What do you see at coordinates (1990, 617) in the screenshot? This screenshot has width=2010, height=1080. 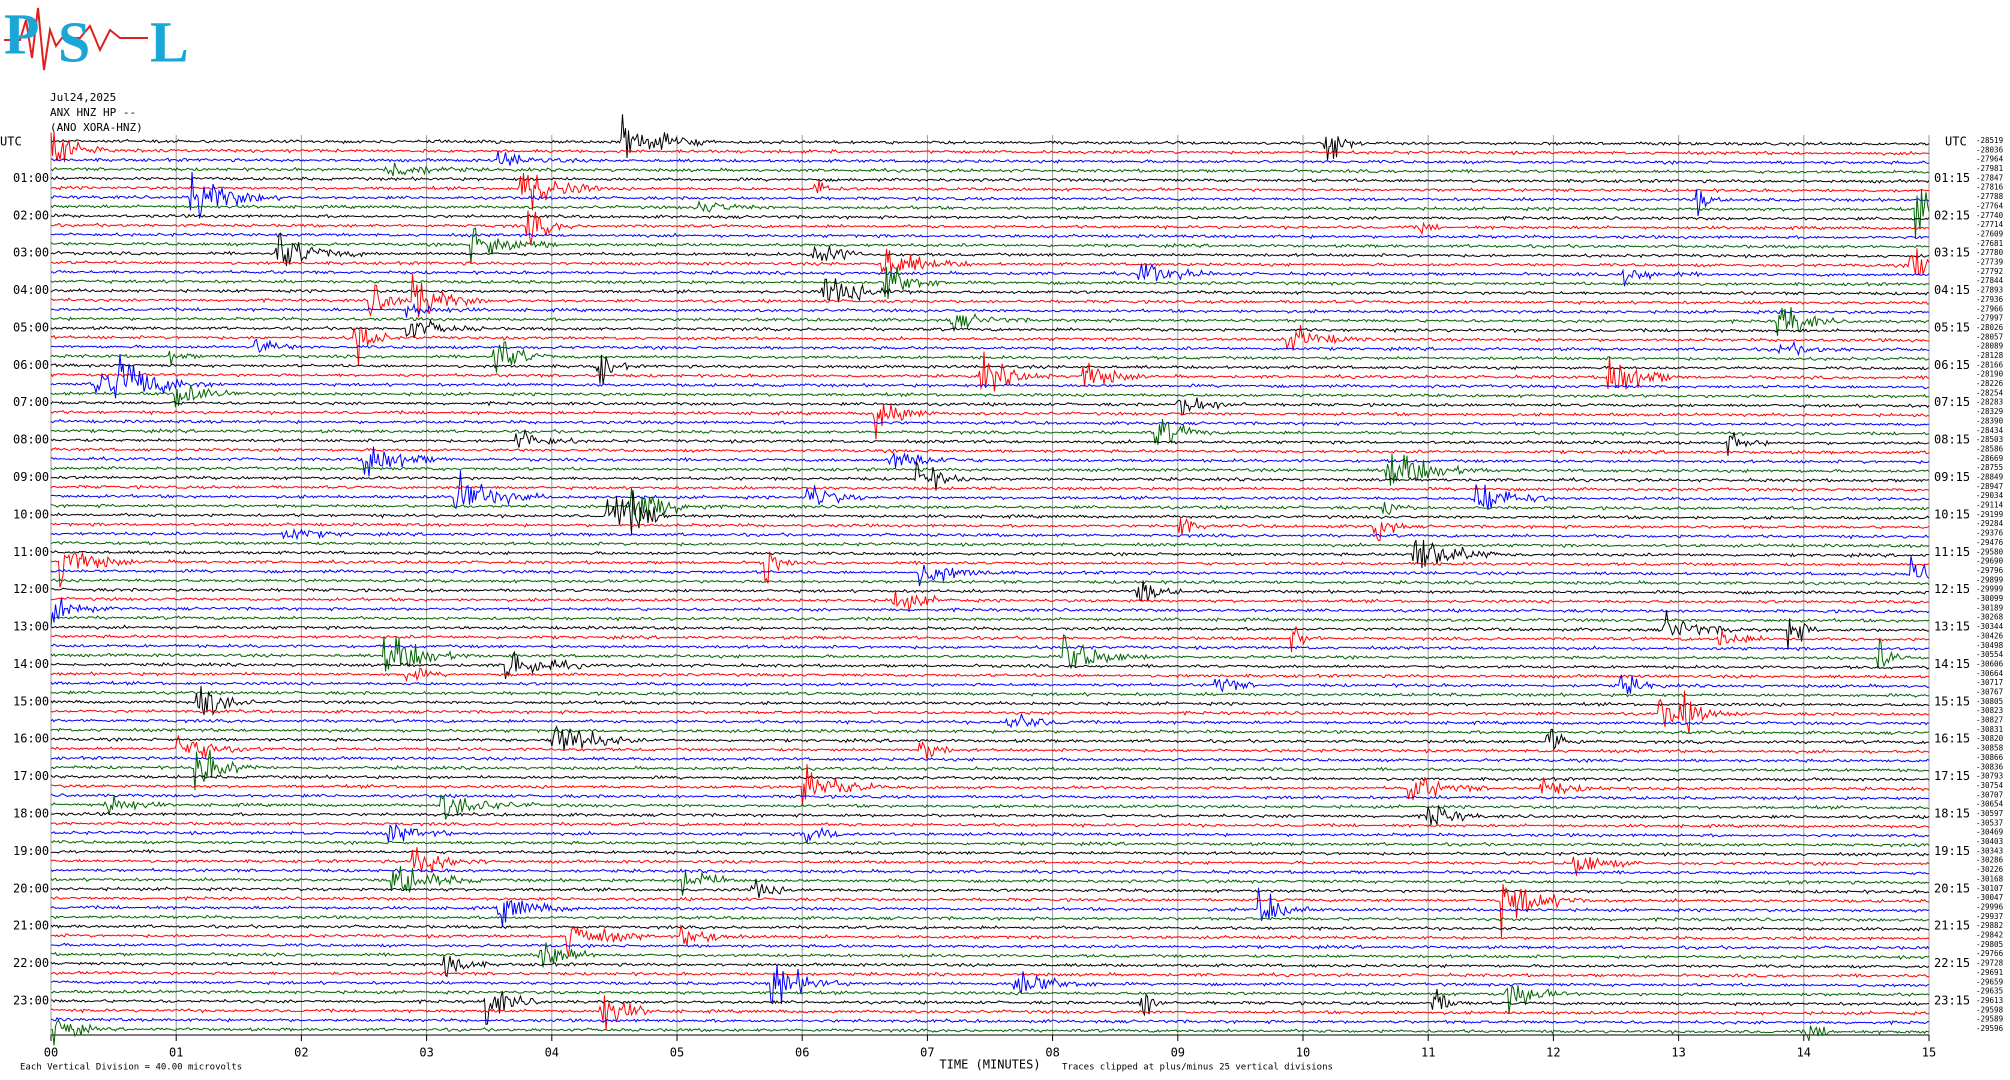 I see `trace-offset: -30268` at bounding box center [1990, 617].